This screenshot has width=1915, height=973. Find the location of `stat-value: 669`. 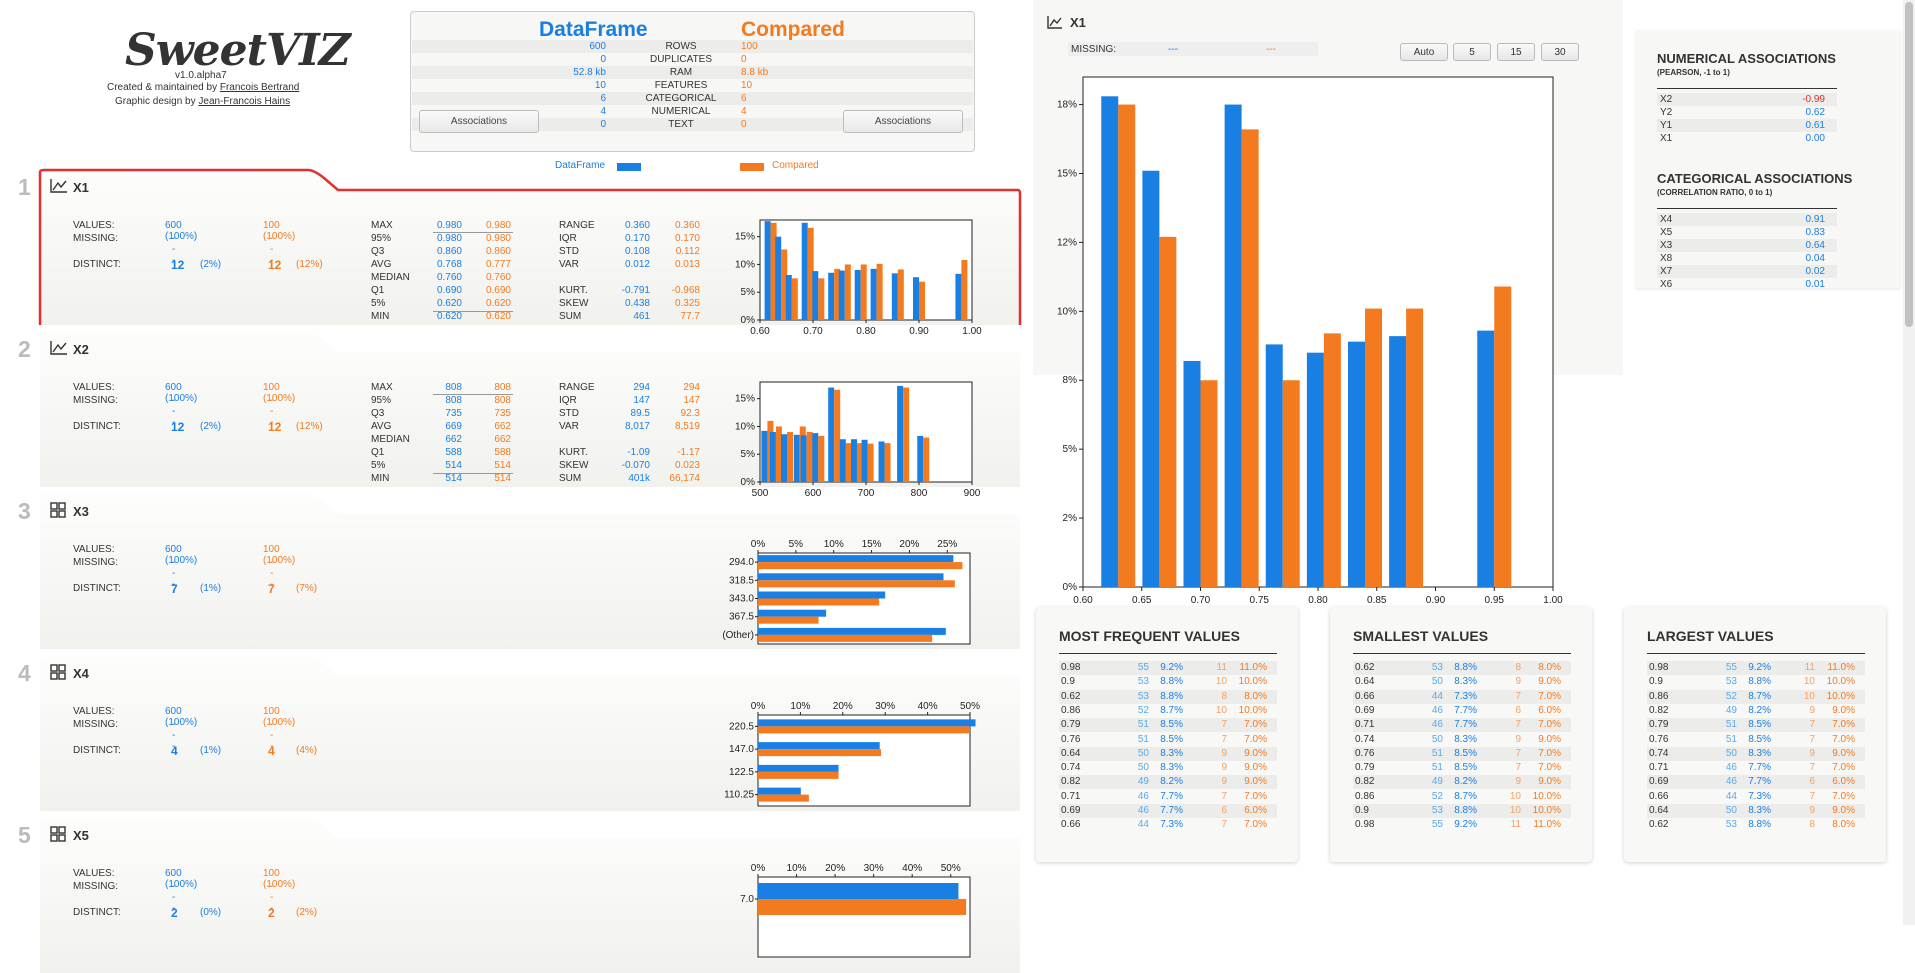

stat-value: 669 is located at coordinates (453, 426).